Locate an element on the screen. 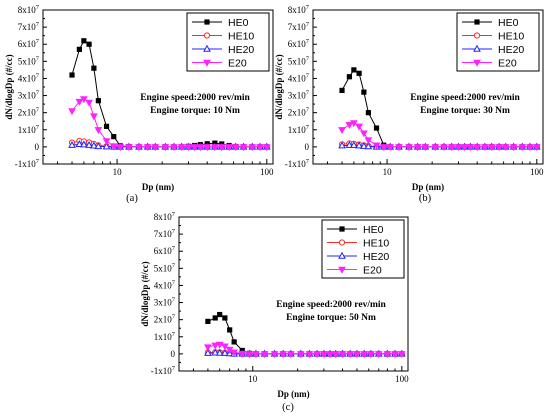 Image resolution: width=550 pixels, height=418 pixels. y-axis-label: dN/dlogDp (#/cc) is located at coordinates (145, 293).